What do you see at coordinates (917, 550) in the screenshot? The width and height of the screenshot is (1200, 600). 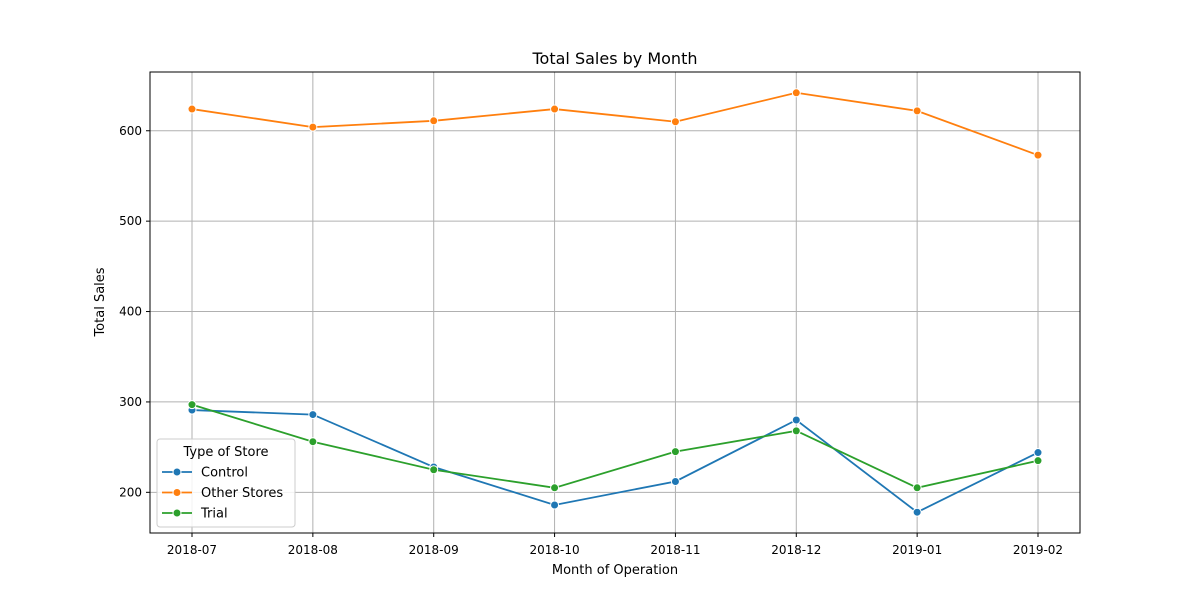 I see `x-tick-label: 2019-01` at bounding box center [917, 550].